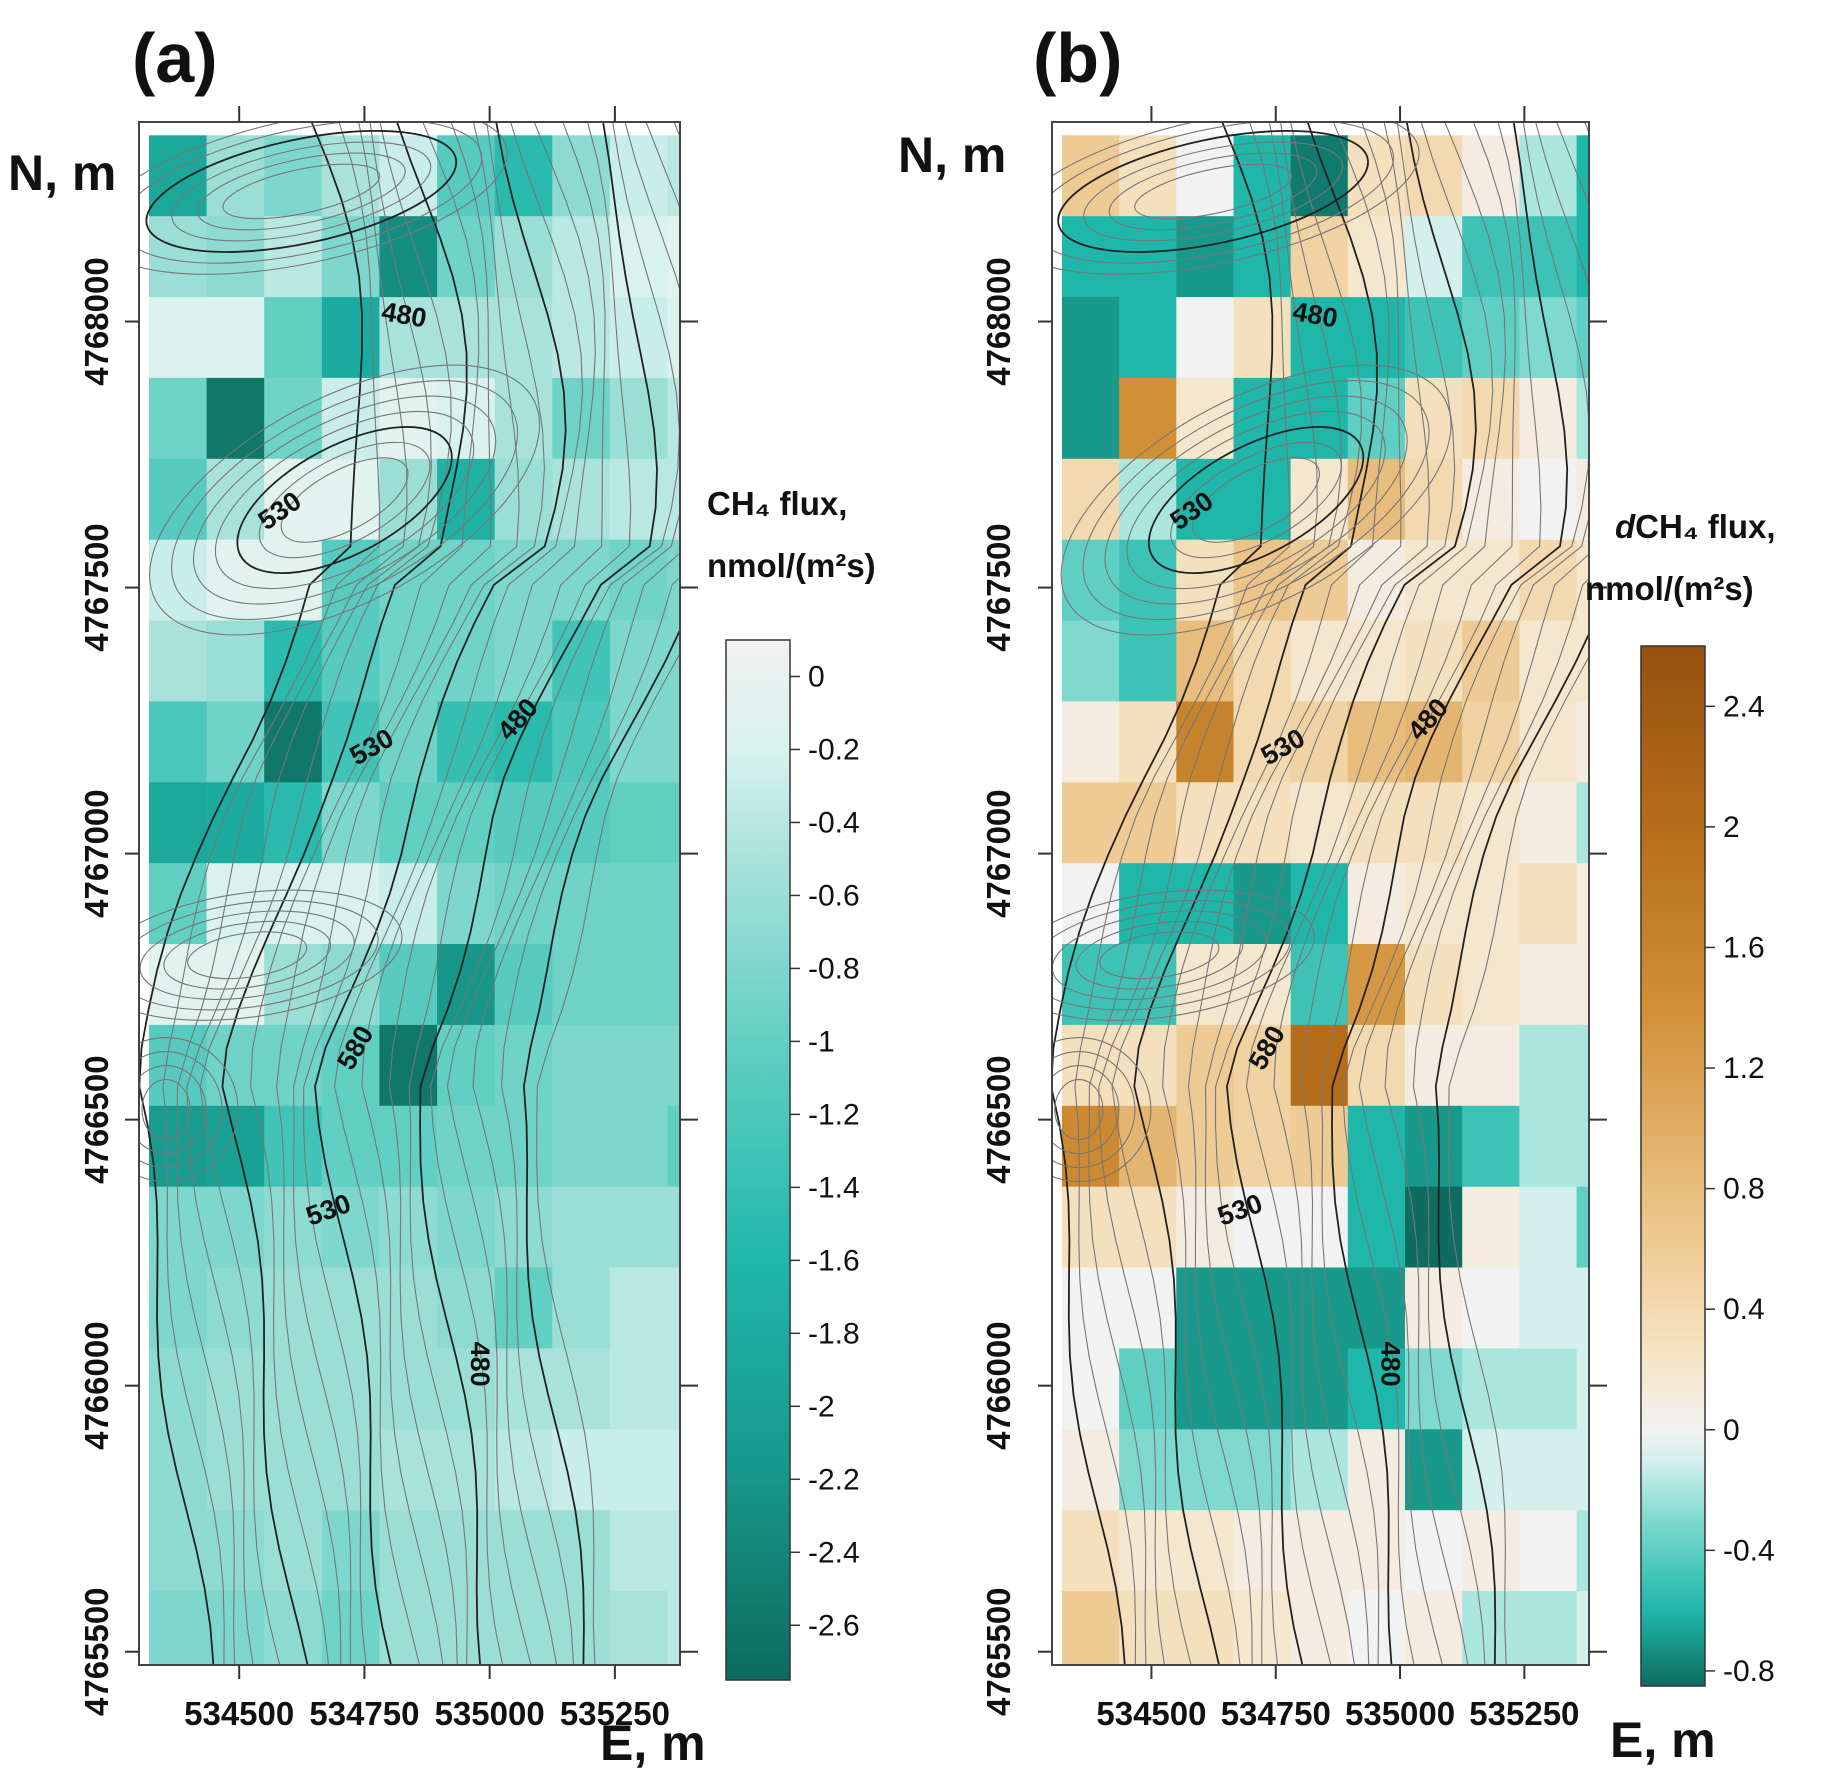  I want to click on contour-label: 480, so click(1390, 1364).